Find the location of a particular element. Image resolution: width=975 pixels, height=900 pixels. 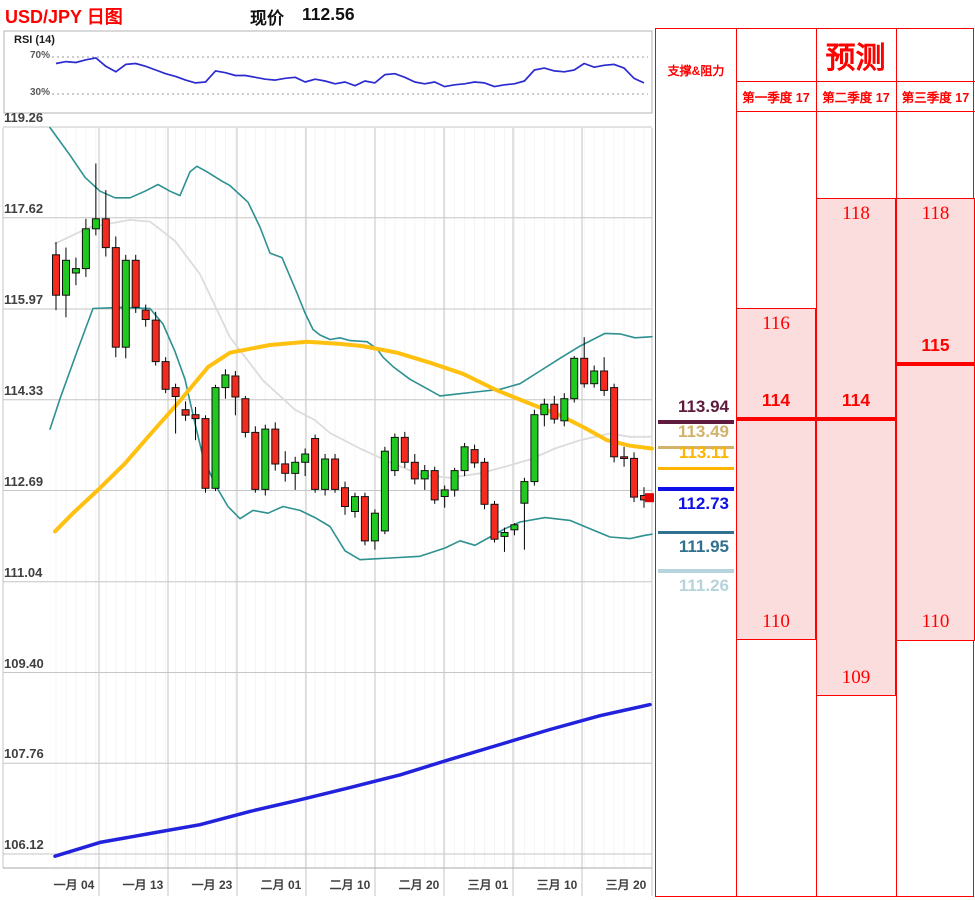

x-axis-label: 三月 01 is located at coordinates (488, 885).